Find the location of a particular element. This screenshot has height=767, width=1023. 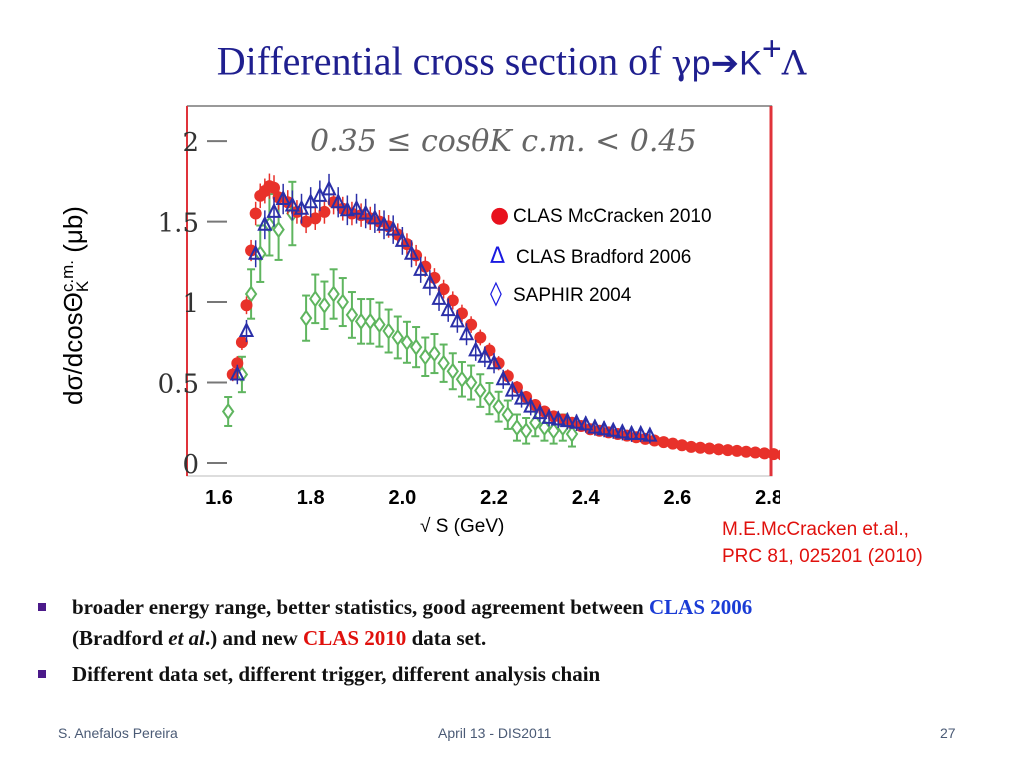

x-tick-label: 2.4 is located at coordinates (586, 498).